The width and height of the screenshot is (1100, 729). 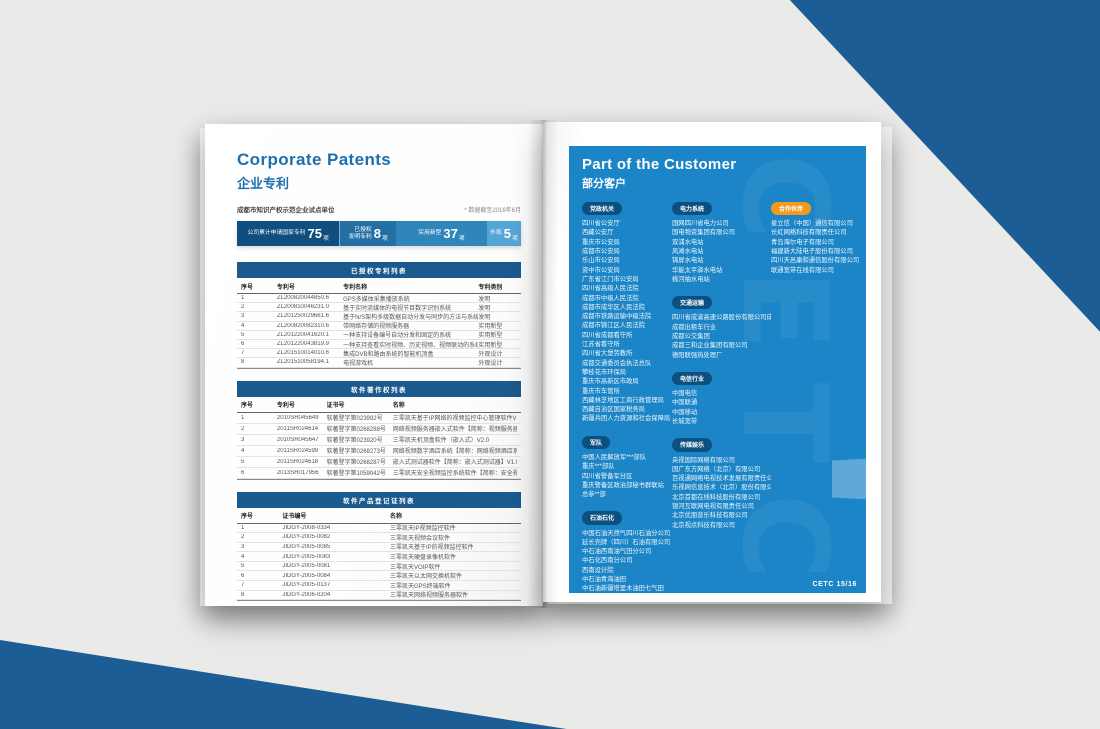 What do you see at coordinates (454, 463) in the screenshot?
I see `table-cell: 嵌入式测试器软件【简称：嵌入式测试器】V1.0` at bounding box center [454, 463].